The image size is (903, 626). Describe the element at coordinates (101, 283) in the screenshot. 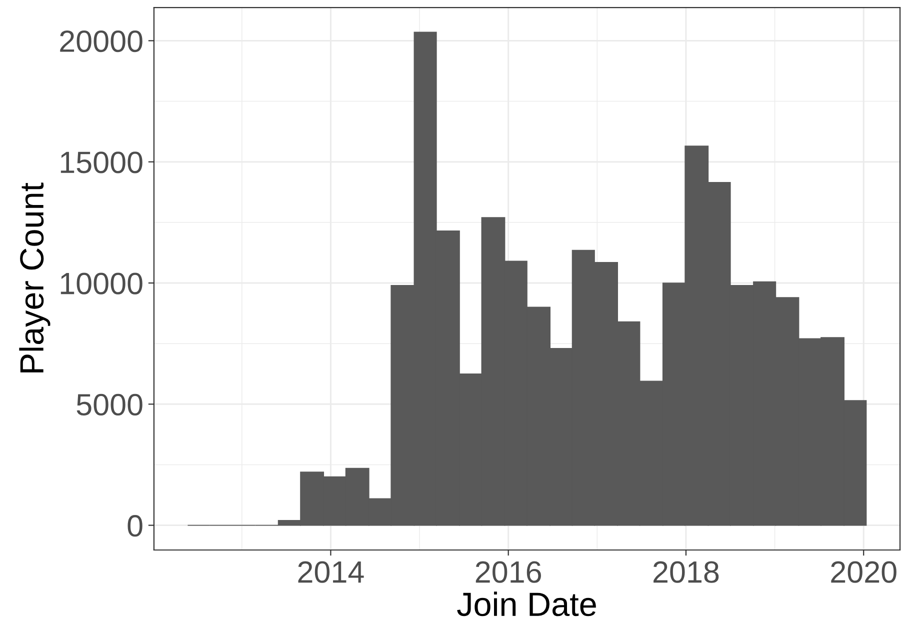

I see `y-tick-label: 10000` at that location.